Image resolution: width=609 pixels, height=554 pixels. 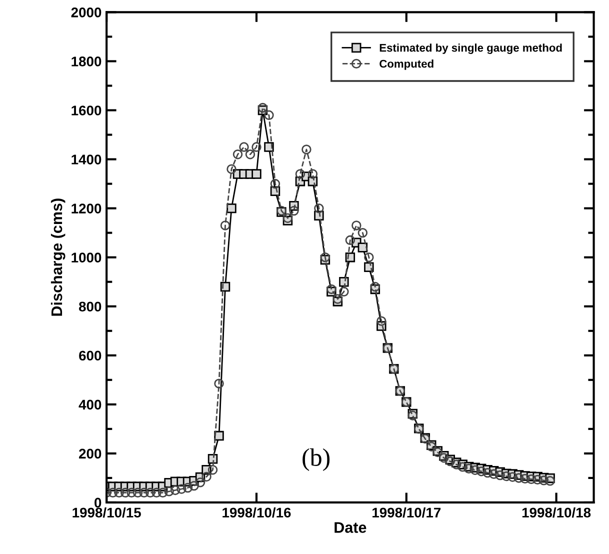 I want to click on y-tick-label: 1000, so click(x=87, y=257).